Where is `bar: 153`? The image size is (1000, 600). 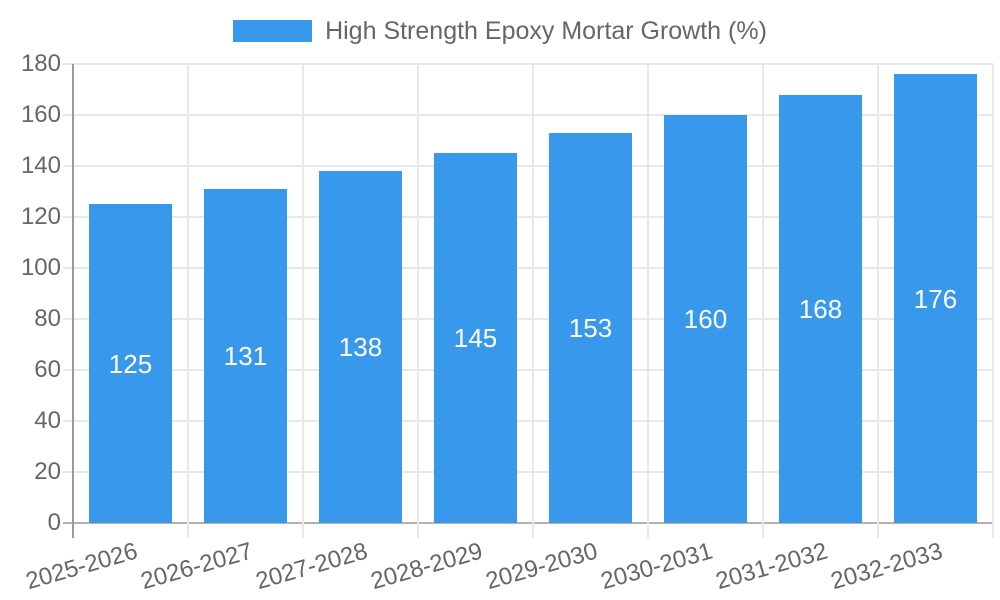
bar: 153 is located at coordinates (590, 327).